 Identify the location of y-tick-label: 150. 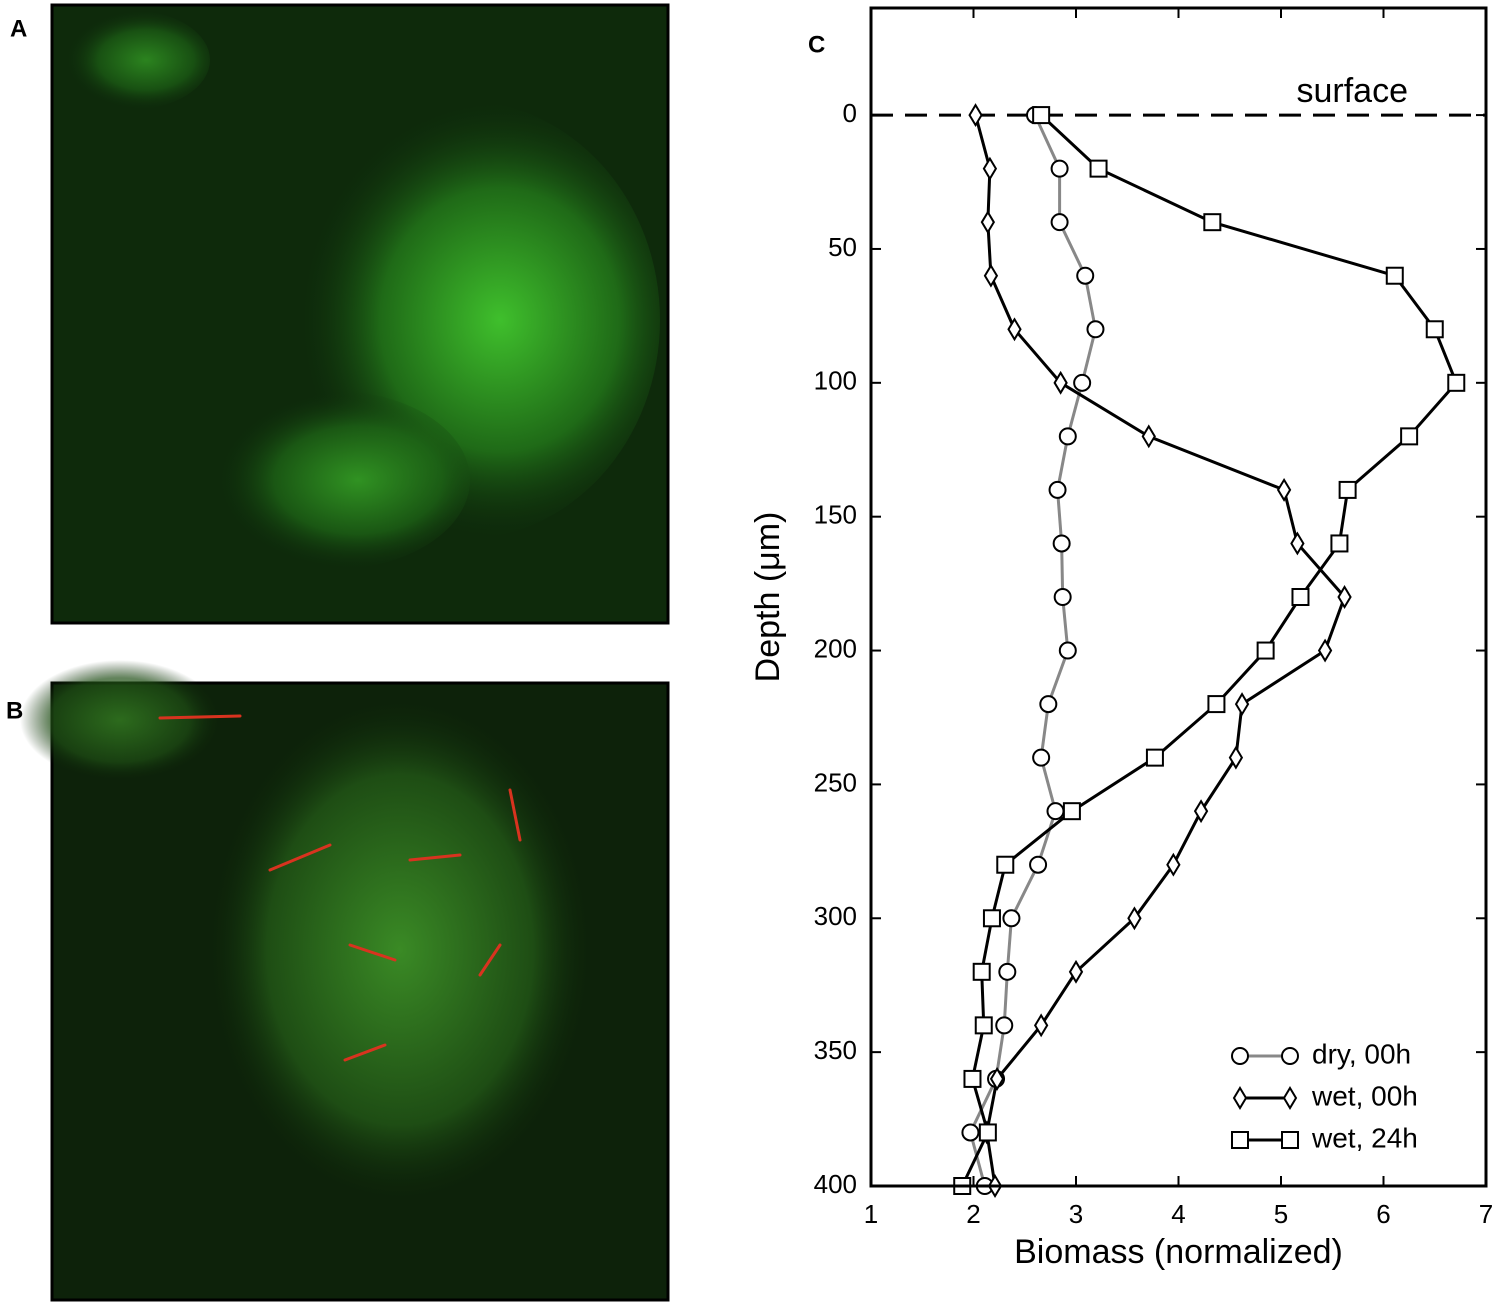
(835, 515).